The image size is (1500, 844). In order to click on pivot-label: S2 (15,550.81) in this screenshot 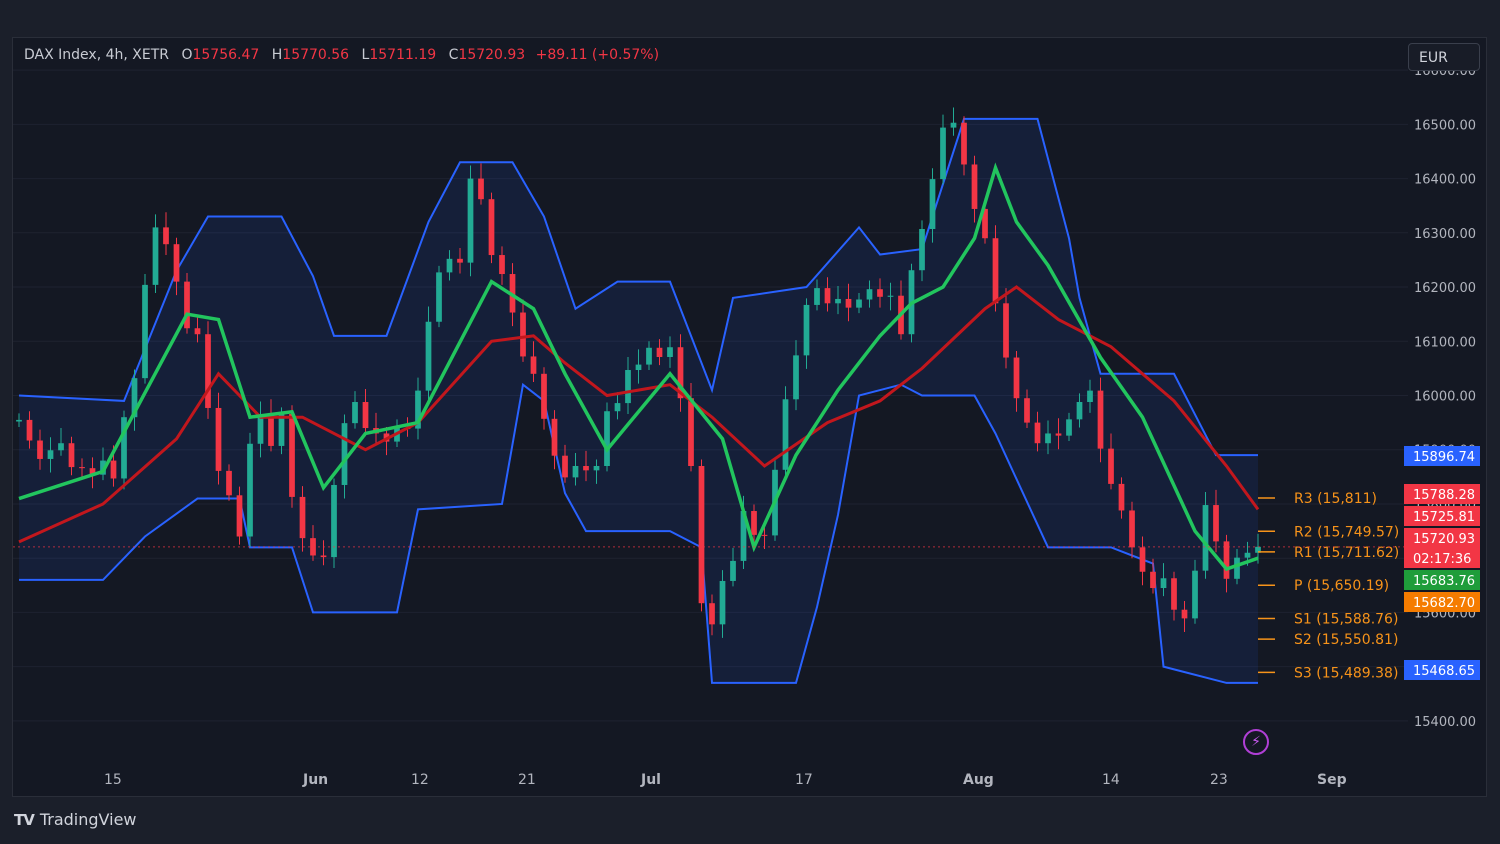, I will do `click(1346, 640)`.